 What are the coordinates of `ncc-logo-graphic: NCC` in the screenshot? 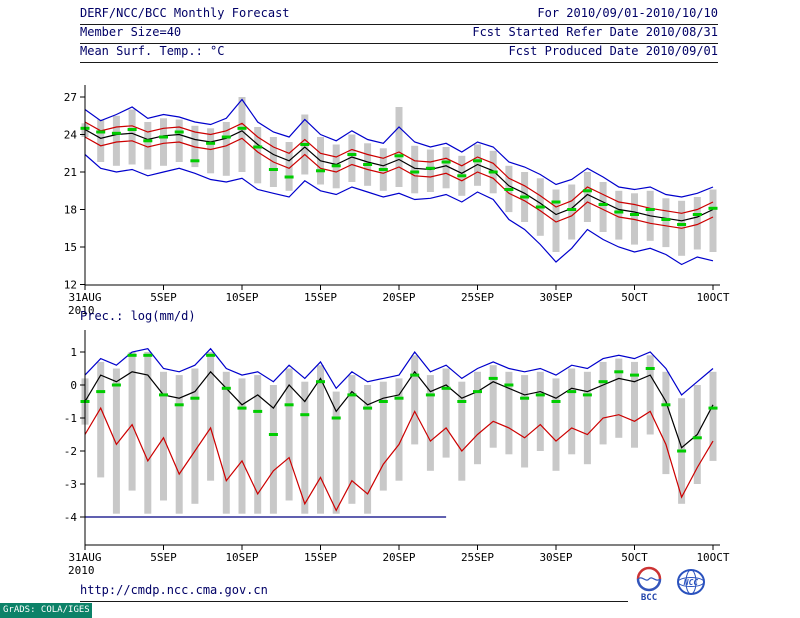 It's located at (691, 582).